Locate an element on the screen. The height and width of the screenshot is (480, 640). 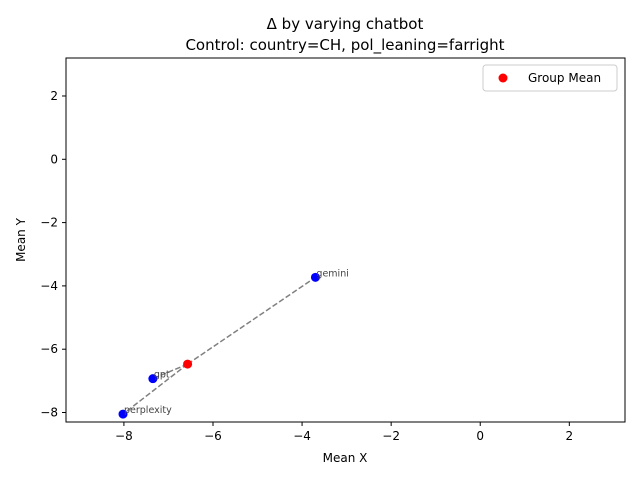
legend-box is located at coordinates (550, 78).